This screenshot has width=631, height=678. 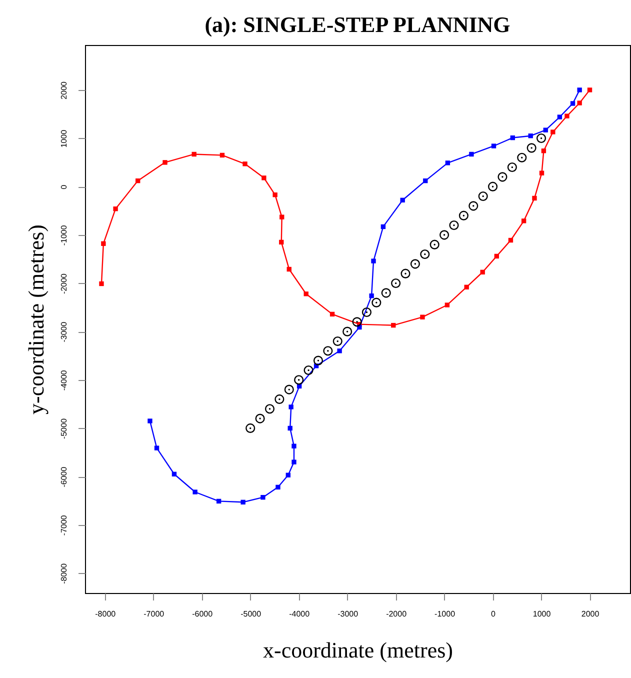 What do you see at coordinates (357, 24) in the screenshot?
I see `chart-title: (a): SINGLE-STEP PLANNING` at bounding box center [357, 24].